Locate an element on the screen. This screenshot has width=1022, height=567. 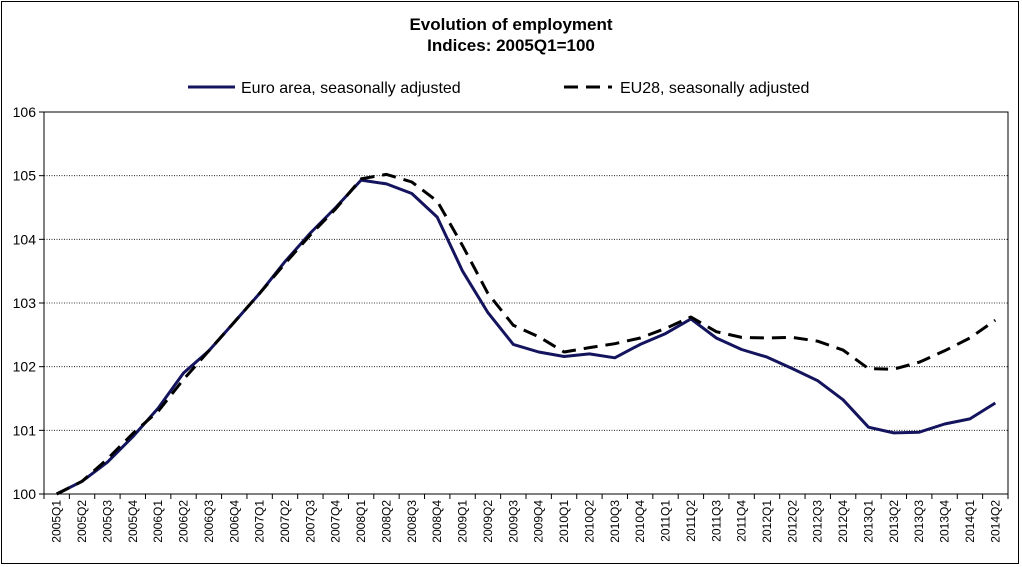
x-tick-label: 2006Q1 is located at coordinates (158, 521).